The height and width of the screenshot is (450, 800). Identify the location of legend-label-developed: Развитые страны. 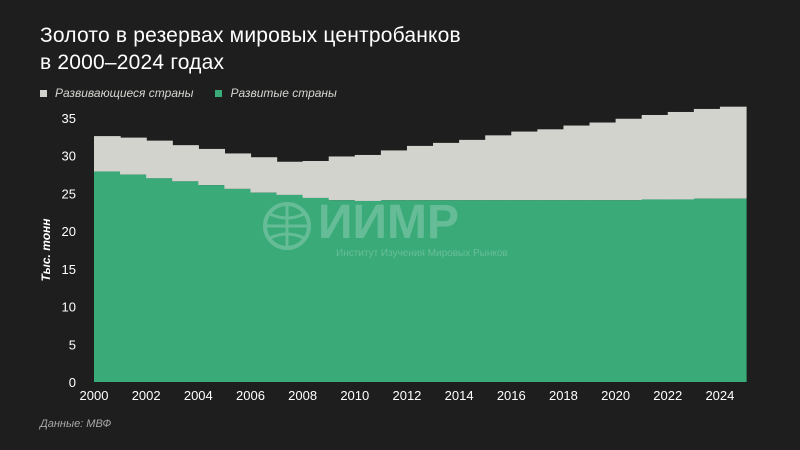
(283, 93).